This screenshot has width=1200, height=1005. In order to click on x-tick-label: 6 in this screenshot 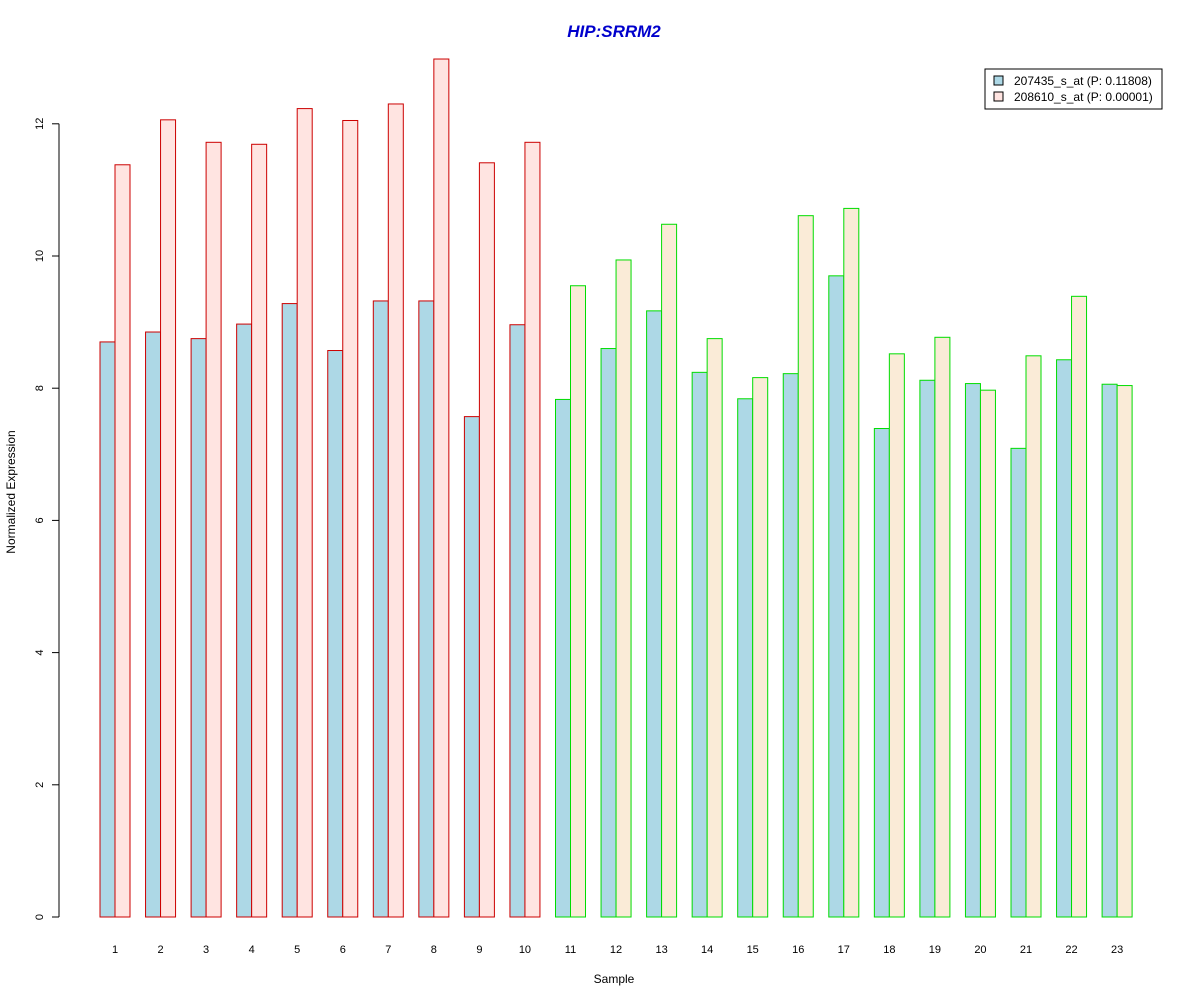, I will do `click(343, 950)`.